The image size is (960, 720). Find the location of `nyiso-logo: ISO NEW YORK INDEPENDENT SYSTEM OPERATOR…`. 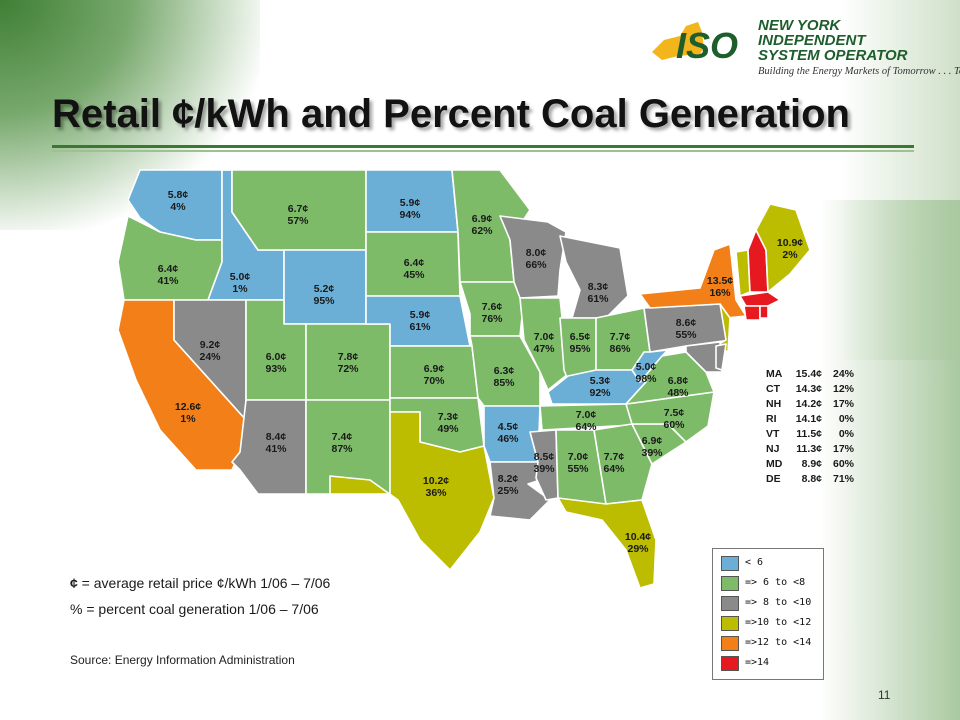

nyiso-logo: ISO NEW YORK INDEPENDENT SYSTEM OPERATOR… is located at coordinates (805, 51).